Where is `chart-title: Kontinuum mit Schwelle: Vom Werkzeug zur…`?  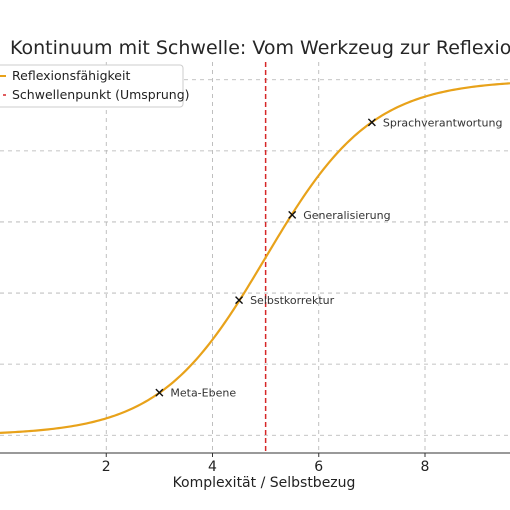 chart-title: Kontinuum mit Schwelle: Vom Werkzeug zur… is located at coordinates (260, 48).